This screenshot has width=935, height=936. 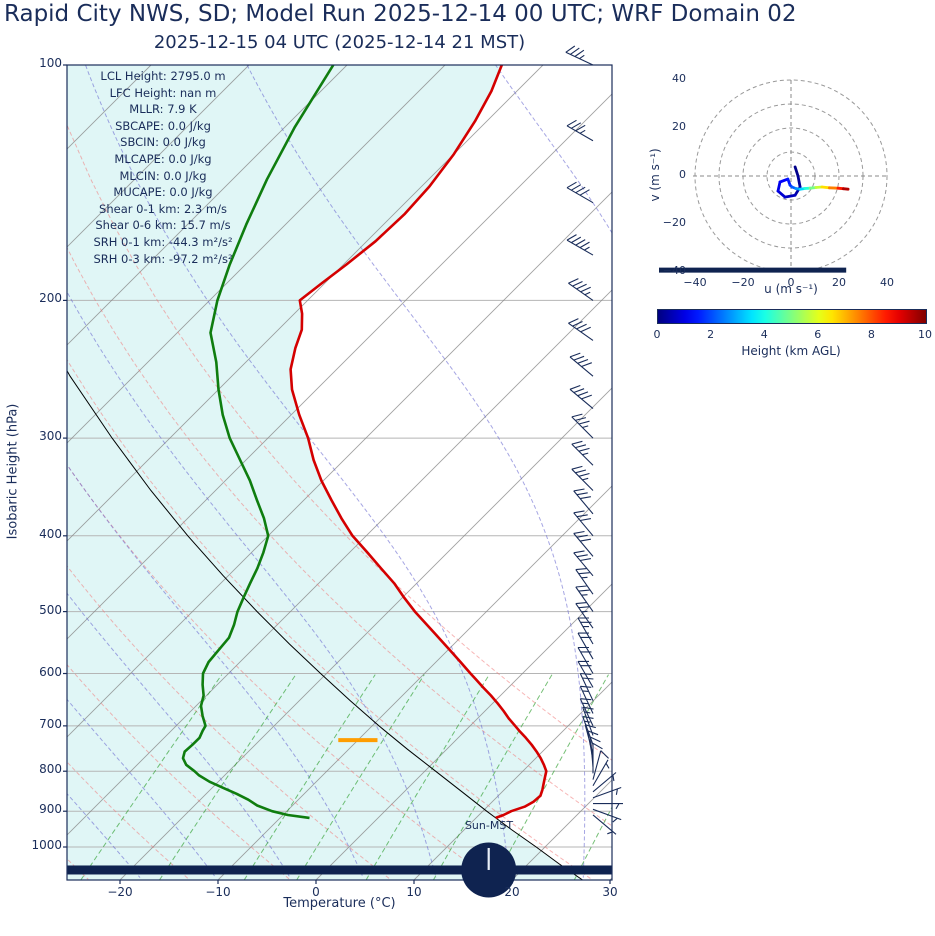 What do you see at coordinates (50, 63) in the screenshot?
I see `pressure-tick-label: 100` at bounding box center [50, 63].